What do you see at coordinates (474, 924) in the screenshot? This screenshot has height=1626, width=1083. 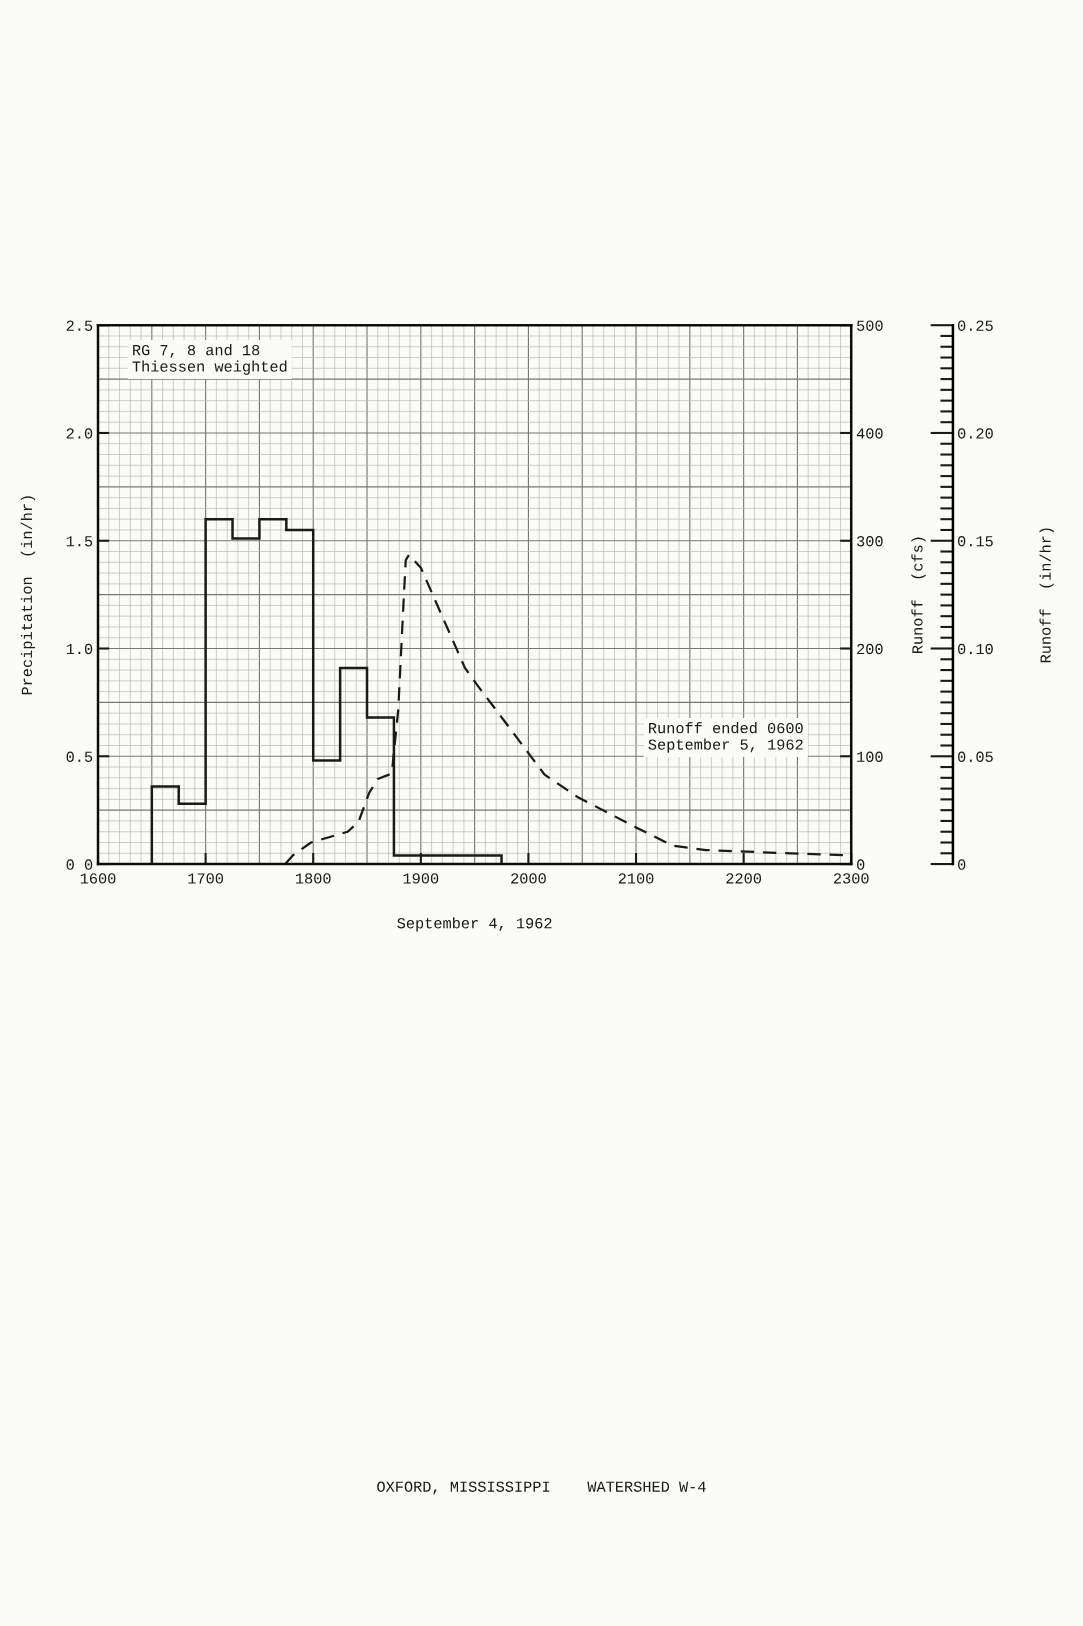 I see `x-axis-title: September 4, 1962` at bounding box center [474, 924].